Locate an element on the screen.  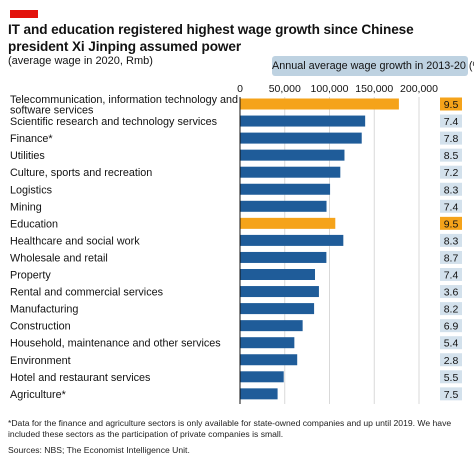
growth-value: 8.2 is located at coordinates (451, 310).